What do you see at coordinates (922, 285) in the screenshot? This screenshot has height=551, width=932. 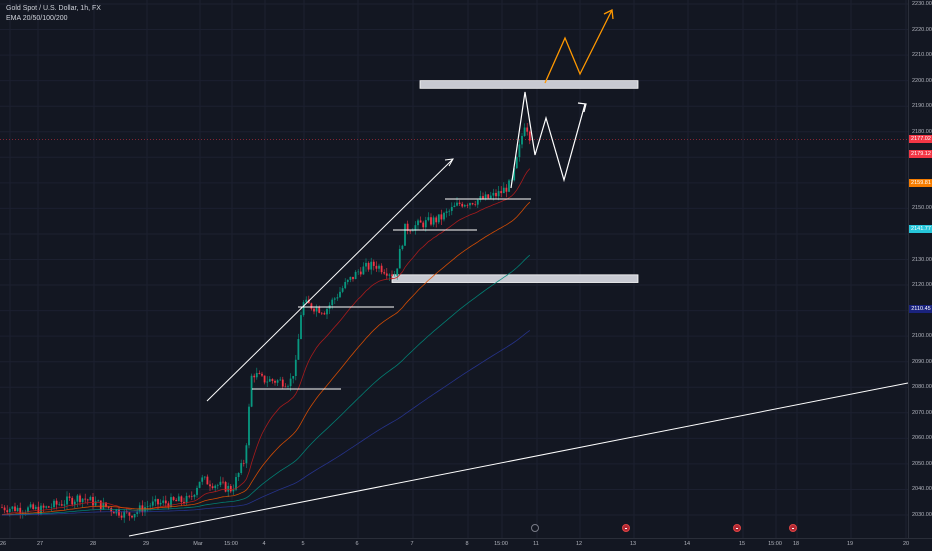 I see `price-tick-label: 2120.00` at bounding box center [922, 285].